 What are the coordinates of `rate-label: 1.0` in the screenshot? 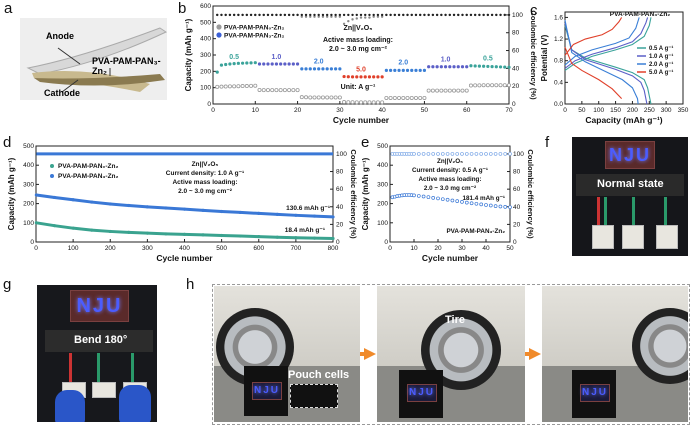 It's located at (446, 59).